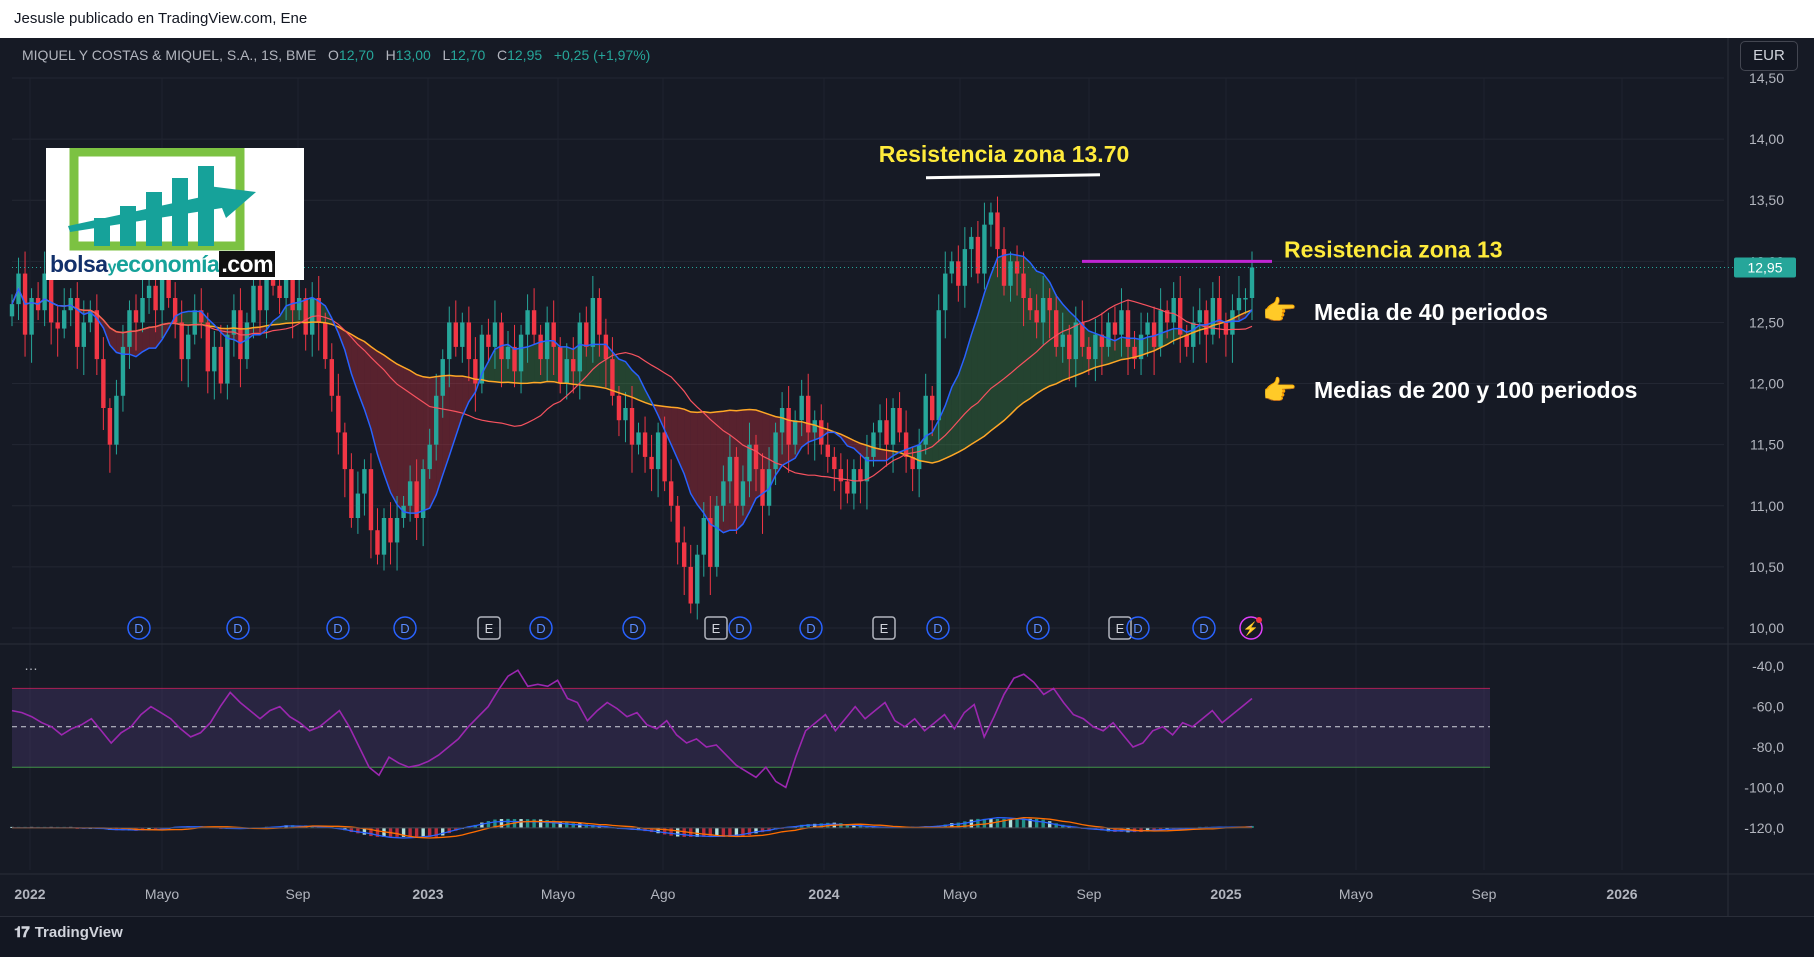  Describe the element at coordinates (78, 932) in the screenshot. I see `tradingview-brand-label: TradingView` at that location.